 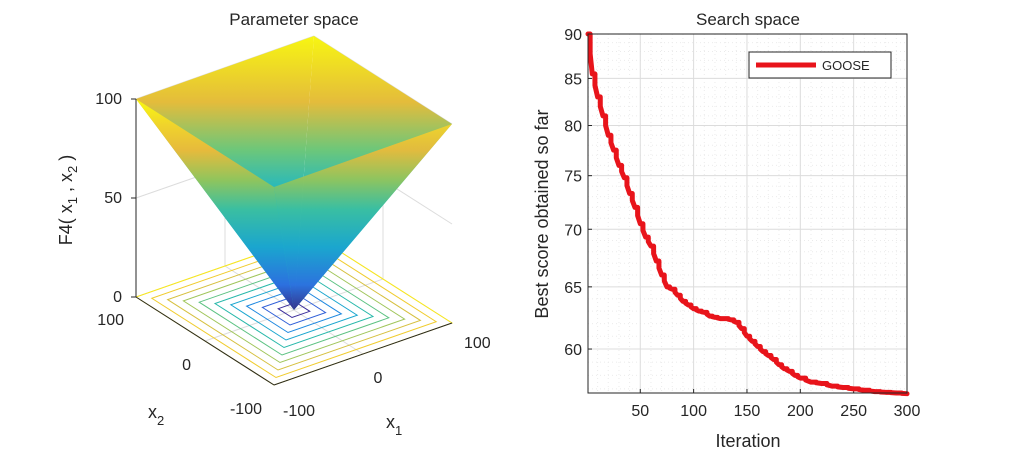 What do you see at coordinates (748, 19) in the screenshot?
I see `line-plot-title: Search space` at bounding box center [748, 19].